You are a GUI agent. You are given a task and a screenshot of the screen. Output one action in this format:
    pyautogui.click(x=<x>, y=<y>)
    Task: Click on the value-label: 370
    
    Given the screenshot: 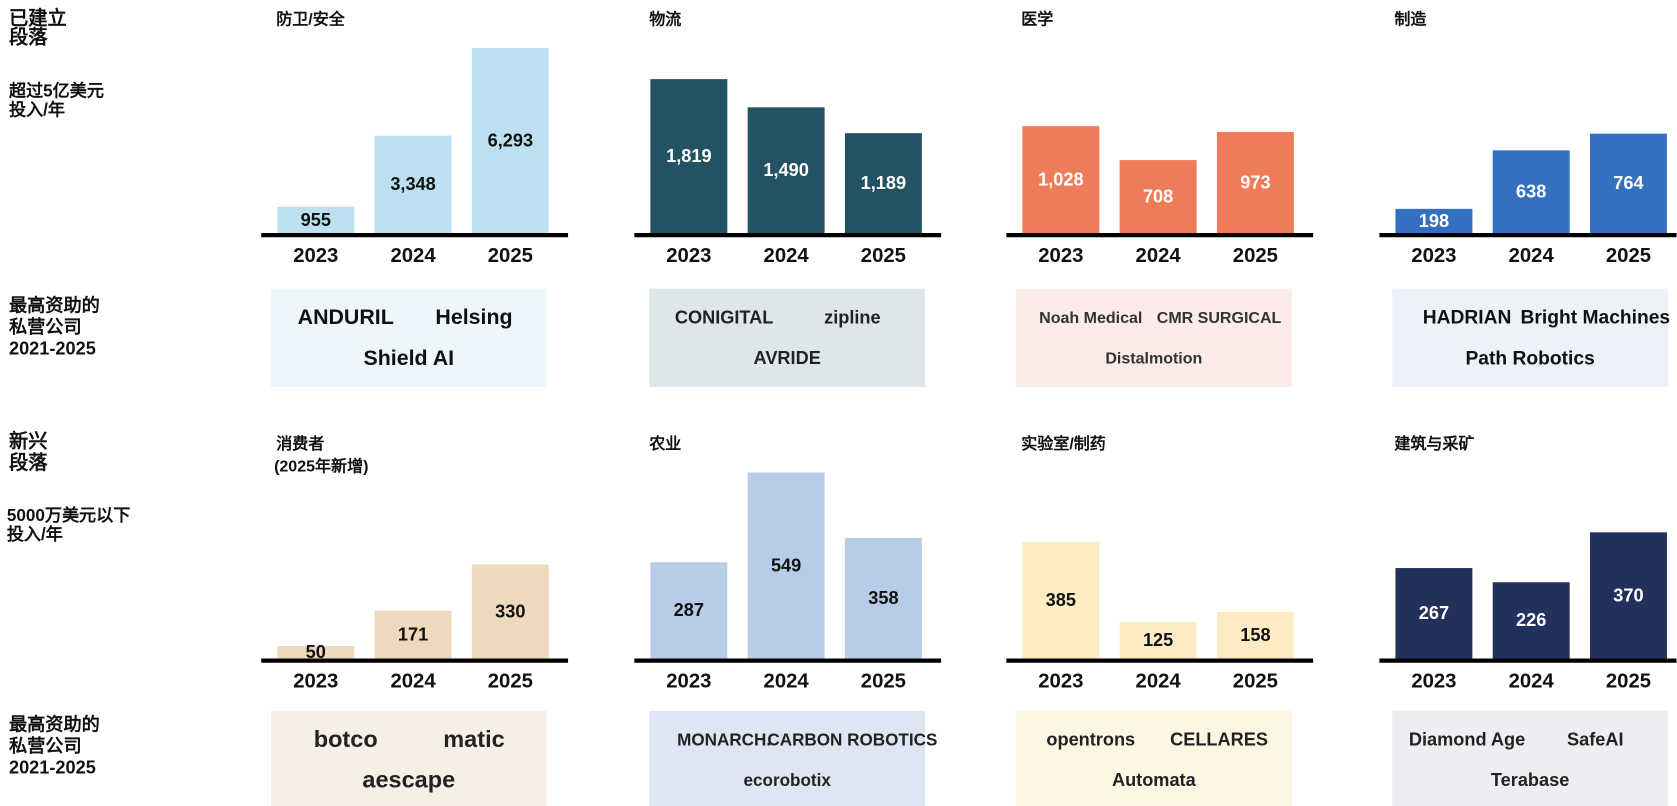 What is the action you would take?
    pyautogui.click(x=1628, y=595)
    